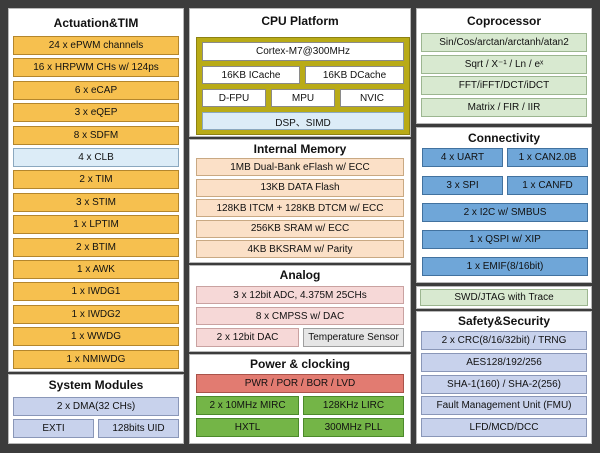 This screenshot has height=453, width=600. What do you see at coordinates (504, 340) in the screenshot?
I see `safety-item-1: 2 x CRC(8/16/32bit) / TRNG` at bounding box center [504, 340].